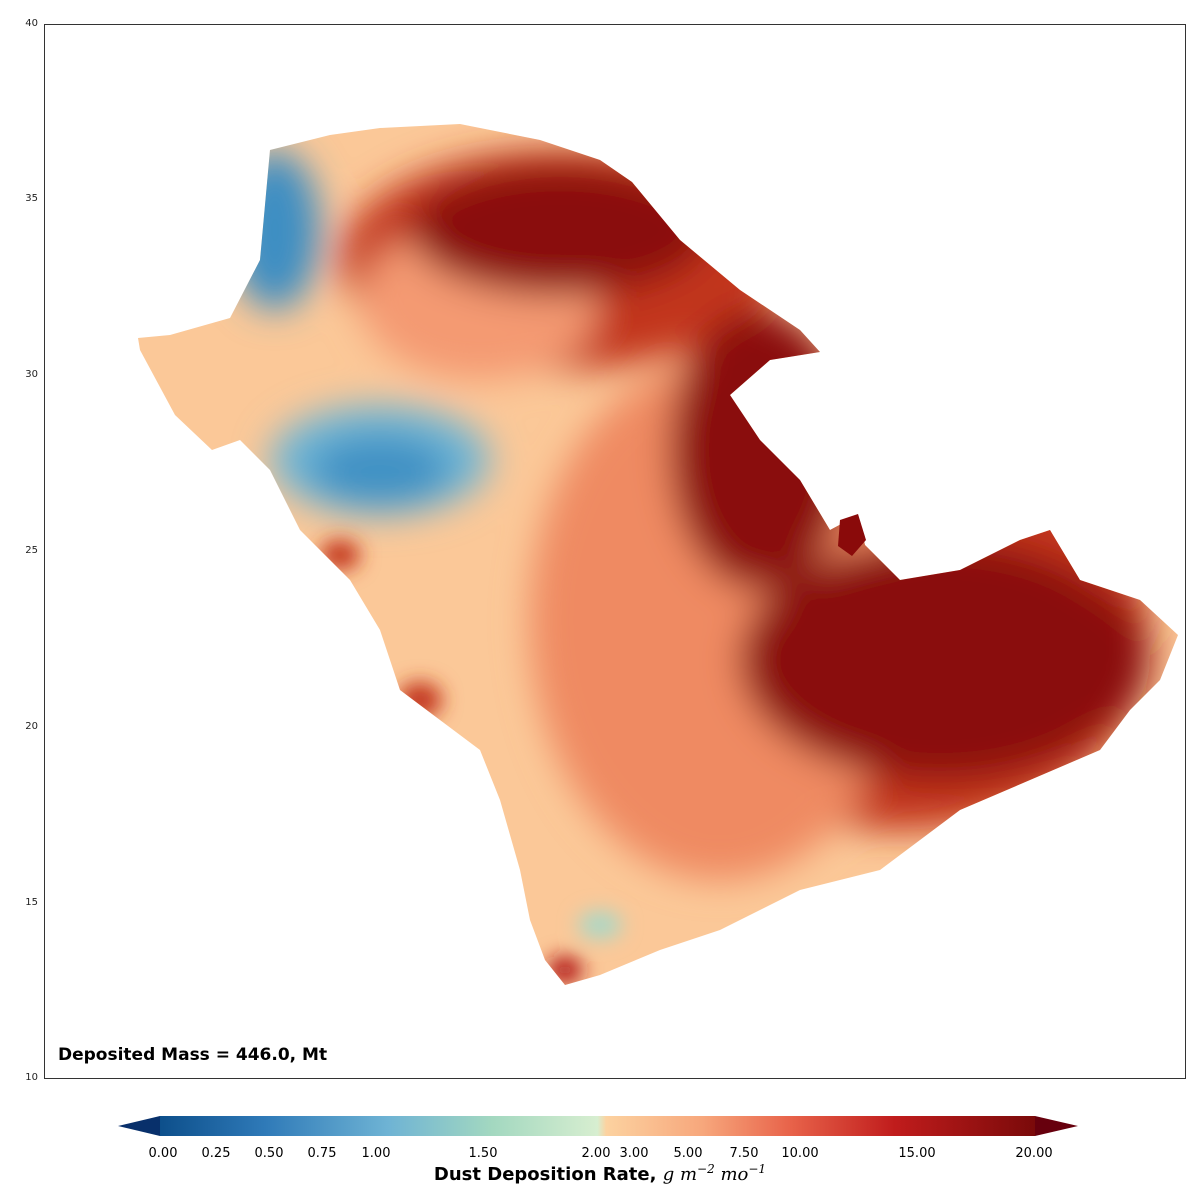  What do you see at coordinates (800, 1153) in the screenshot?
I see `colorbar-tick: 10.00` at bounding box center [800, 1153].